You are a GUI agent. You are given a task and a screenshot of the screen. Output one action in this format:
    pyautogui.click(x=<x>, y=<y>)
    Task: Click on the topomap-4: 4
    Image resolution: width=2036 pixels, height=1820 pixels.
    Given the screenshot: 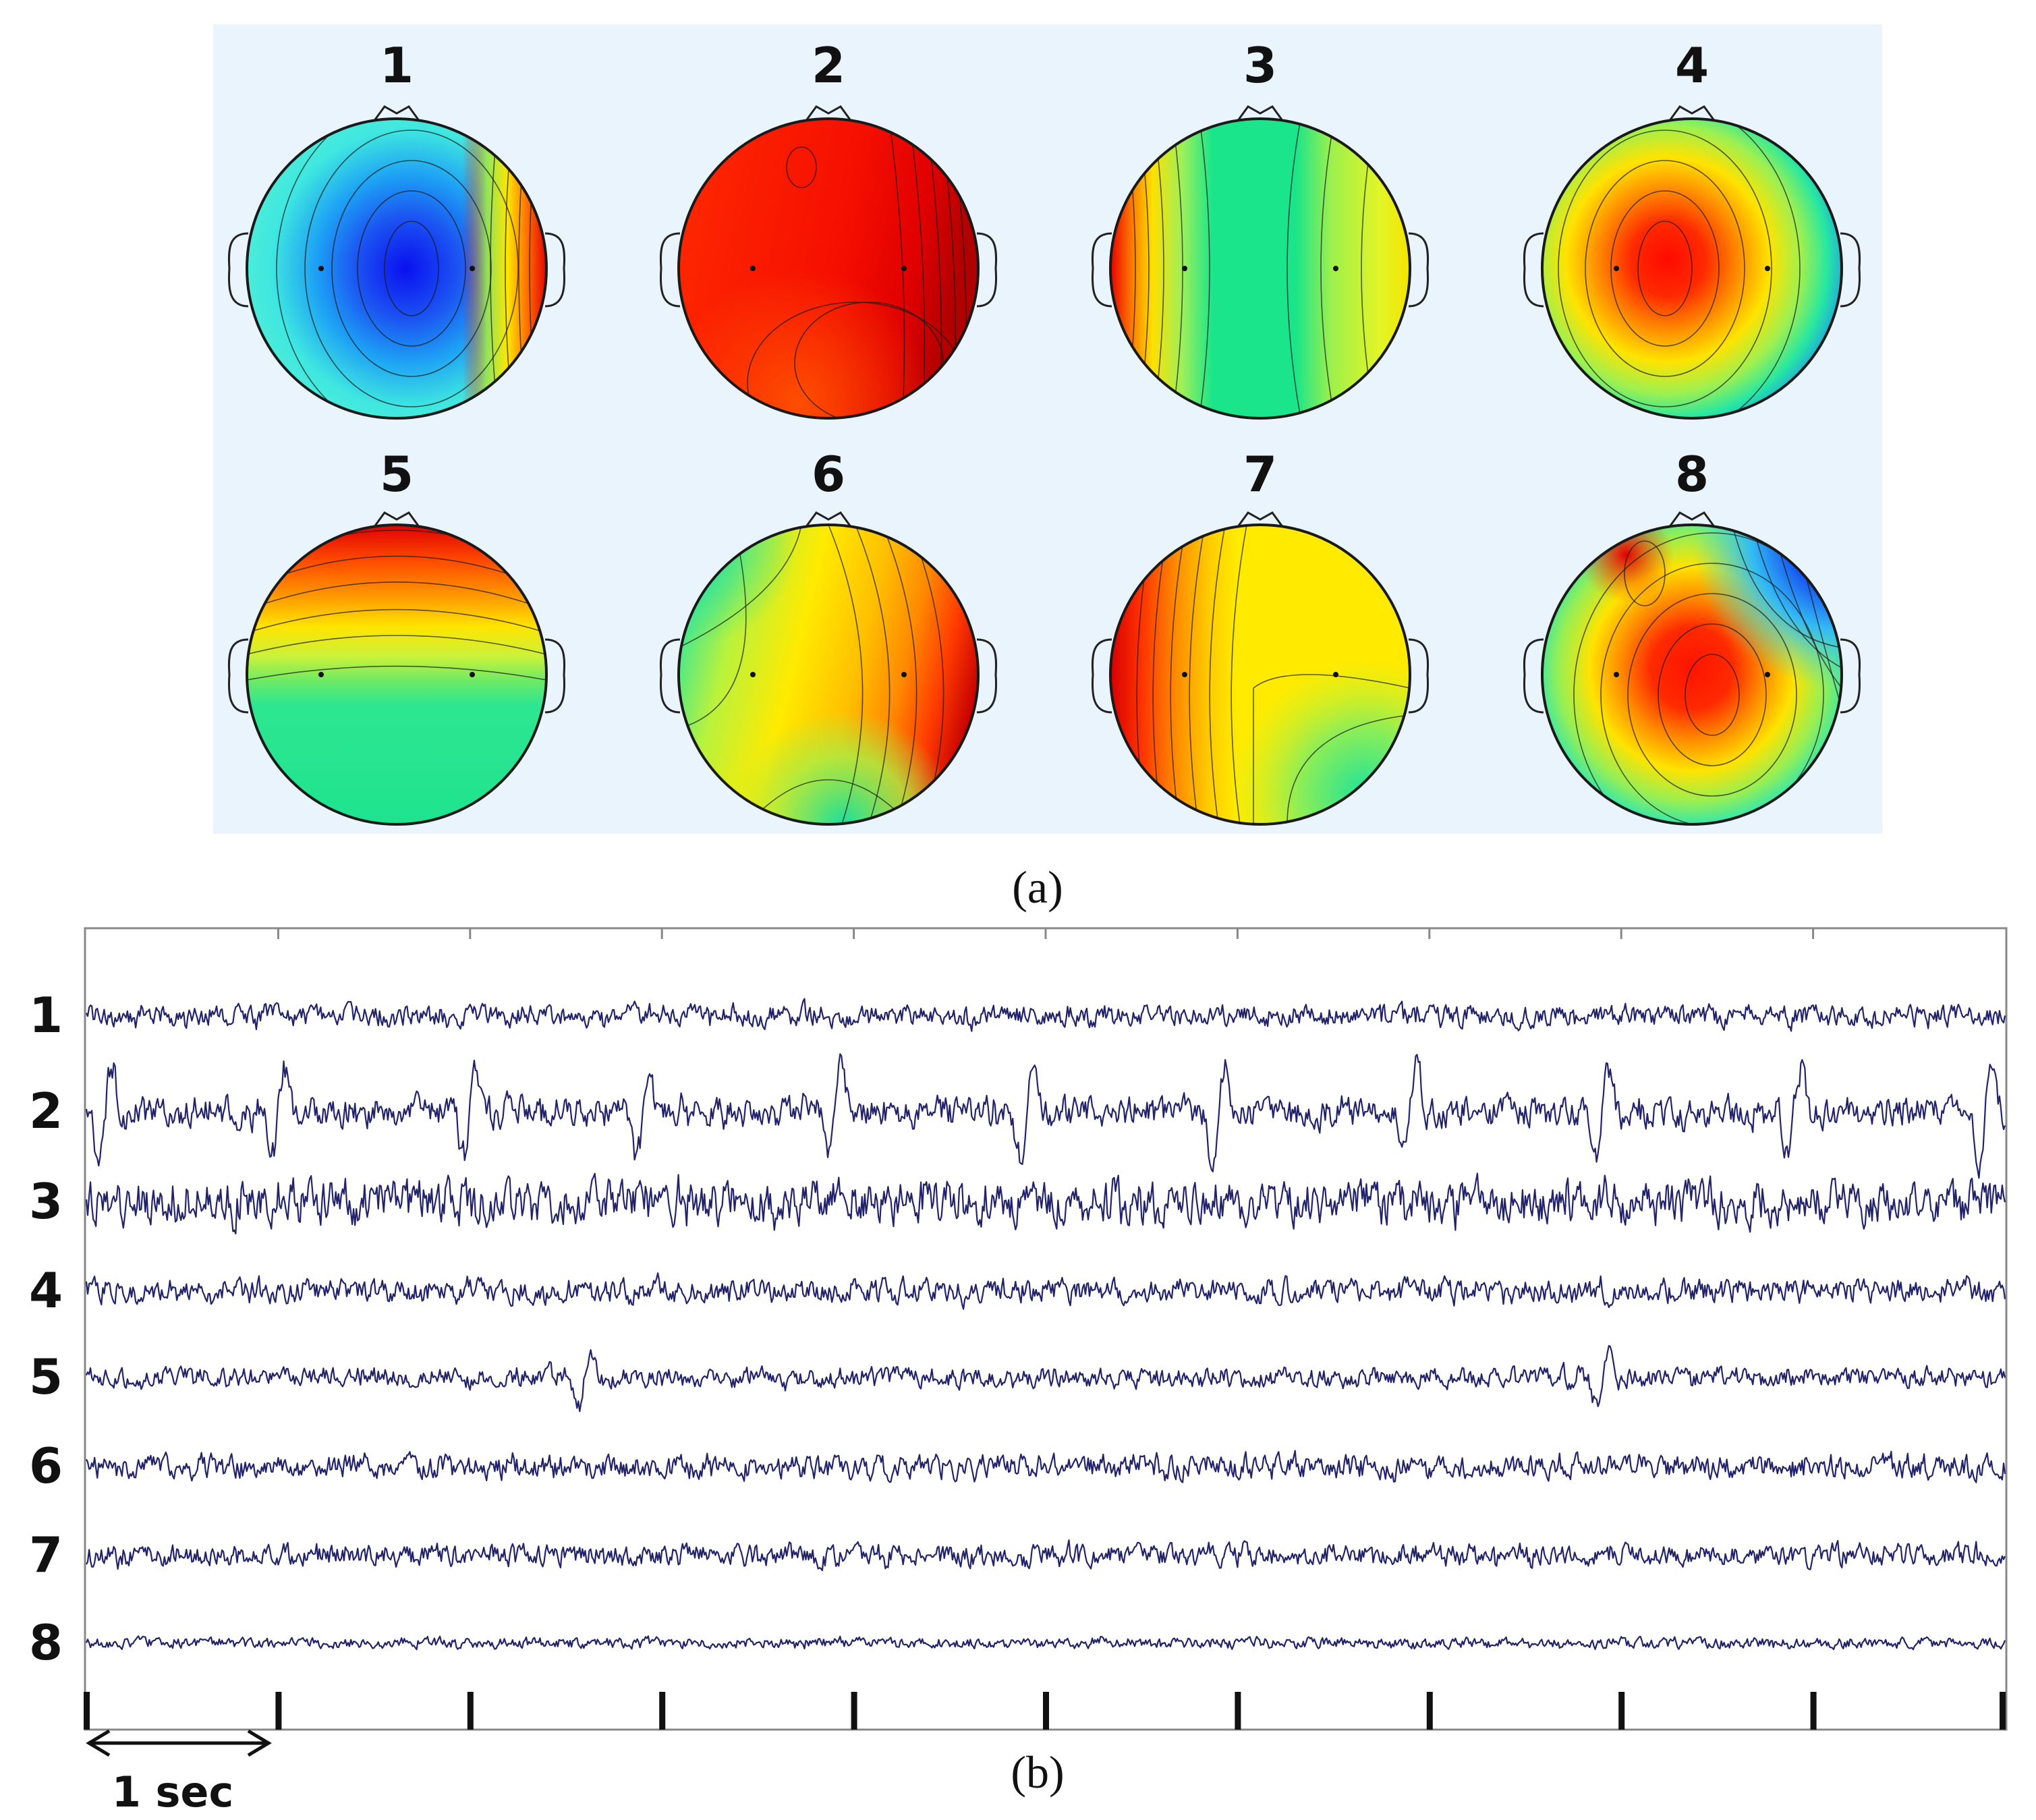 What is the action you would take?
    pyautogui.click(x=1692, y=228)
    